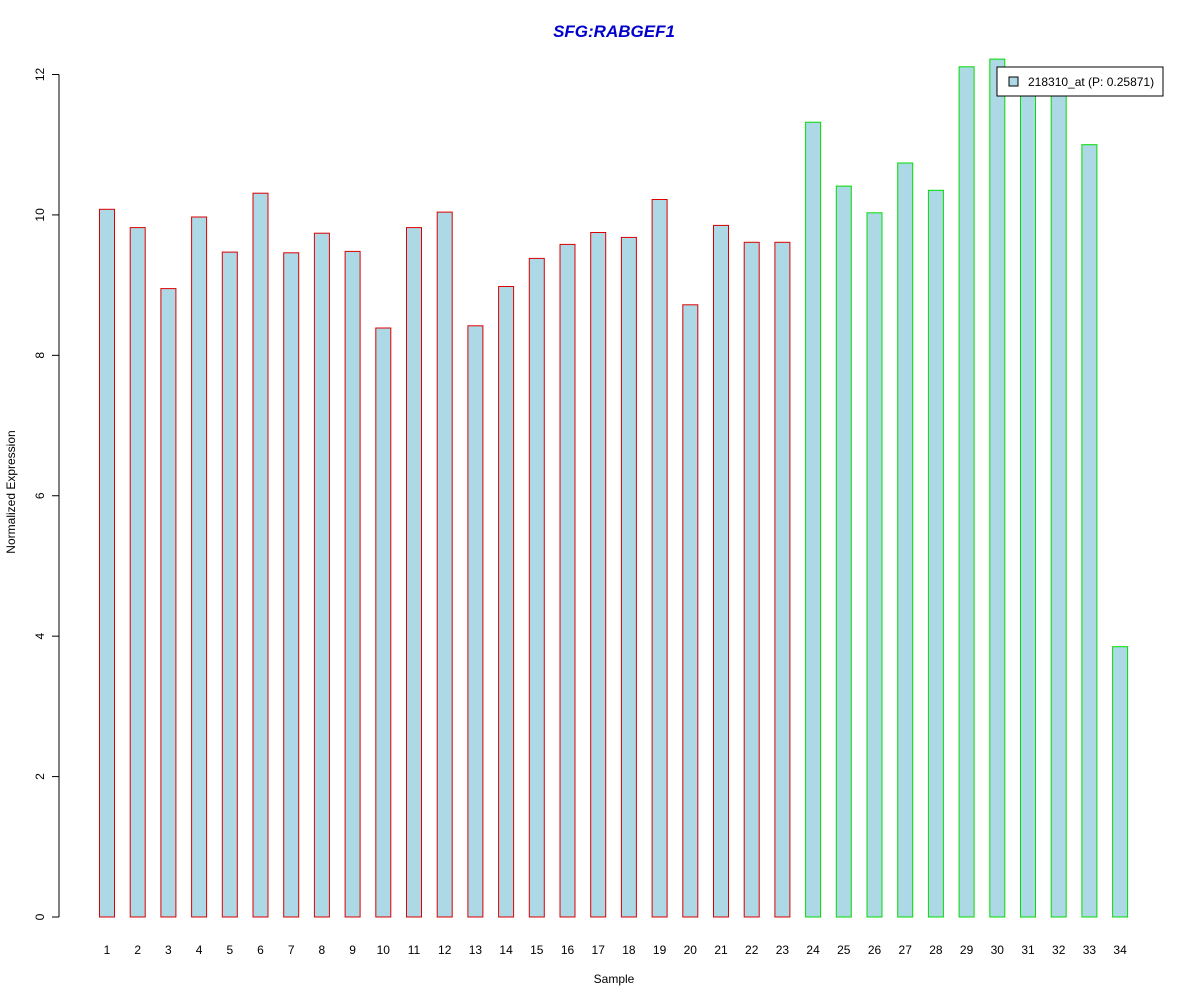  I want to click on y-tick-label: 6, so click(40, 495).